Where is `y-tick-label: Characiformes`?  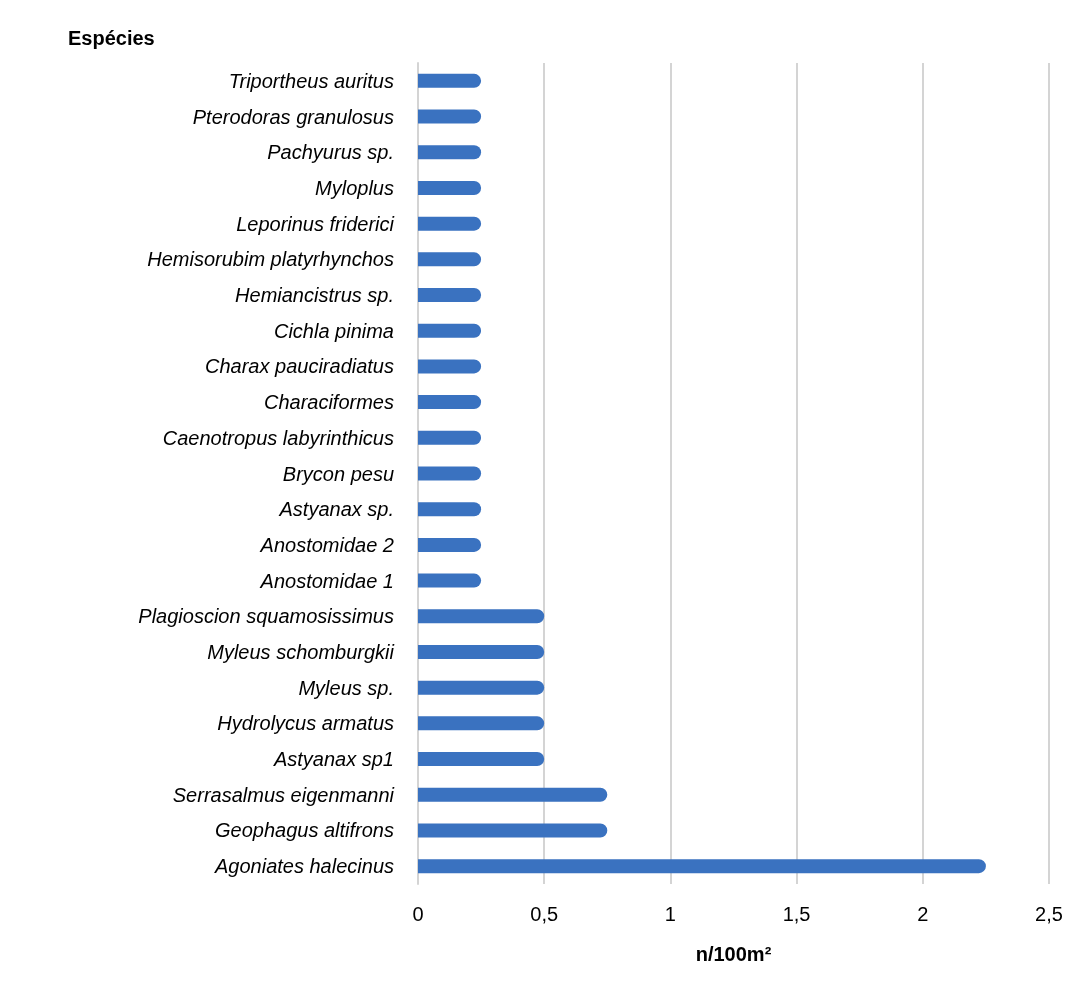
y-tick-label: Characiformes is located at coordinates (328, 402).